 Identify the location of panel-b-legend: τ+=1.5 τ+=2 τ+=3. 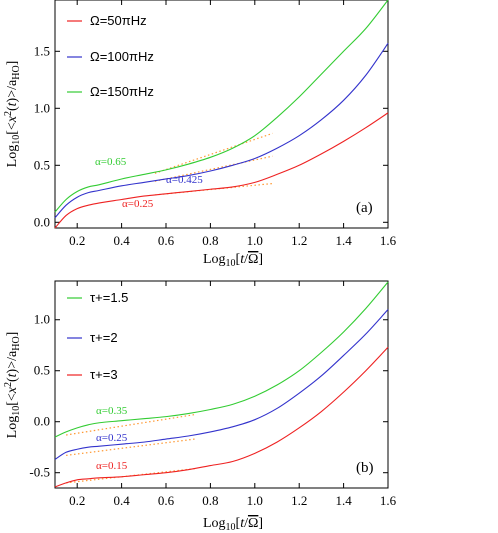
(97, 336).